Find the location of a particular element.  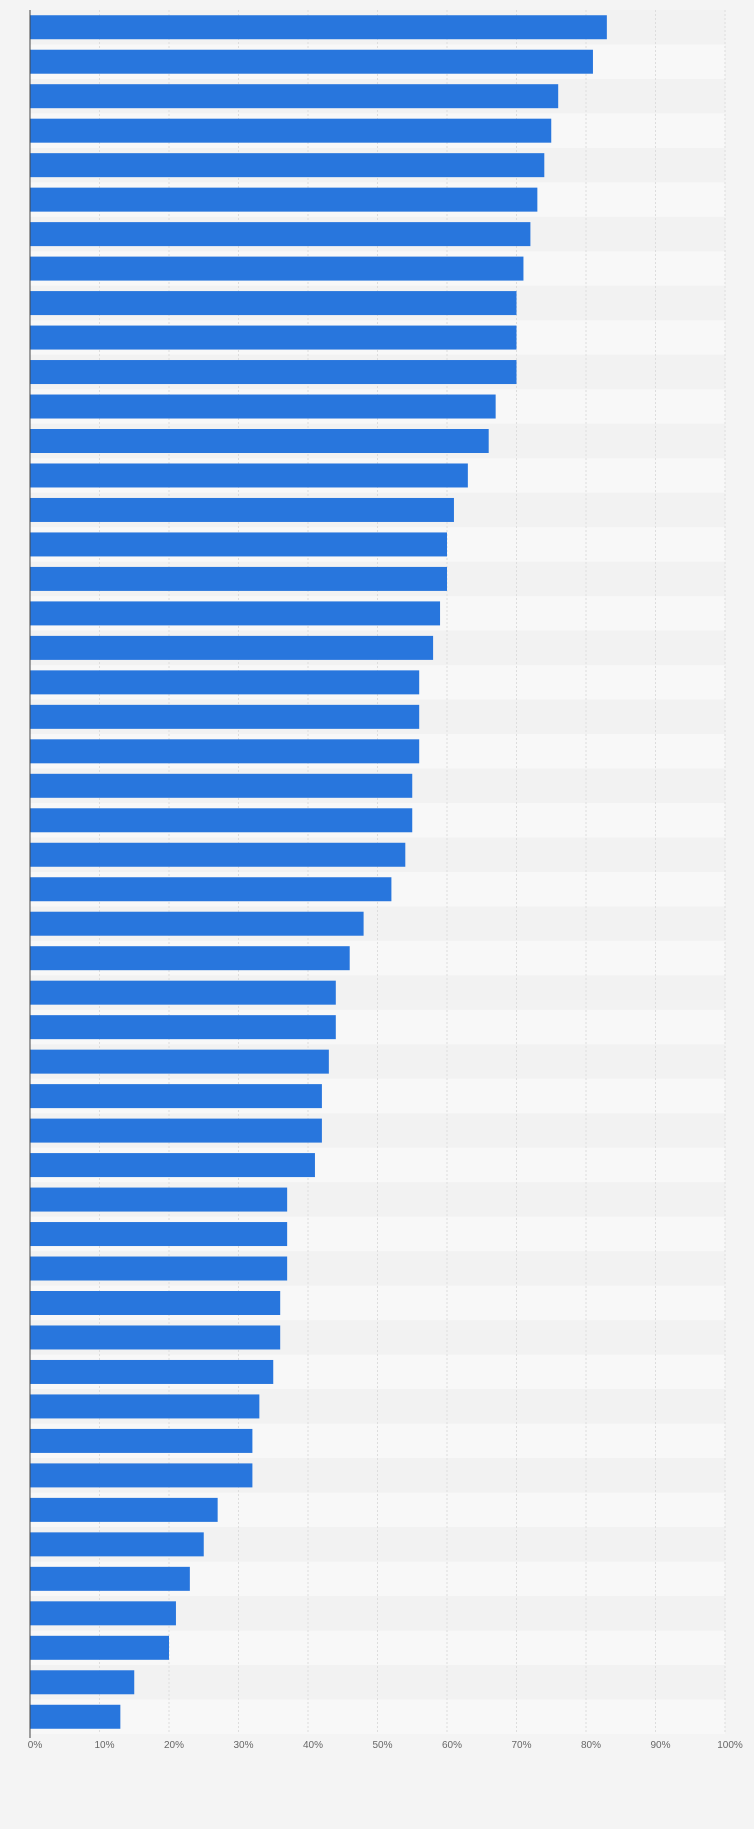

x-axis-tick-labels: 0% 10% 20% 30% 40% 50% 60% 70% 80% 90% 100% is located at coordinates (385, 1745).